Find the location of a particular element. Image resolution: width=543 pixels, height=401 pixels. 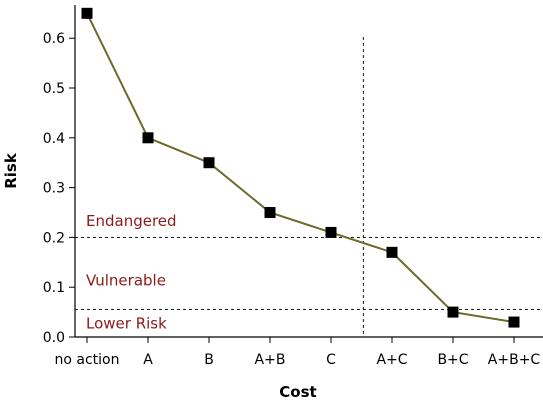

zone-labels: Endangered Vulnerable Lower Risk is located at coordinates (131, 272).